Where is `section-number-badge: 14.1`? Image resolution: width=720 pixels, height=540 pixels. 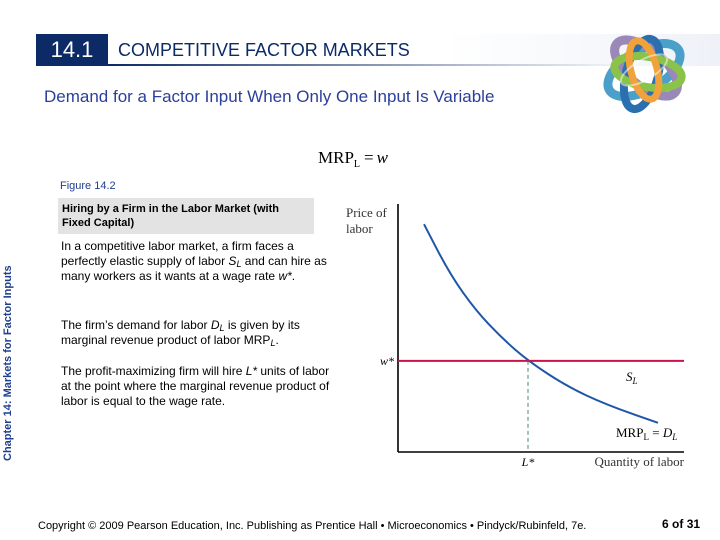 section-number-badge: 14.1 is located at coordinates (72, 50).